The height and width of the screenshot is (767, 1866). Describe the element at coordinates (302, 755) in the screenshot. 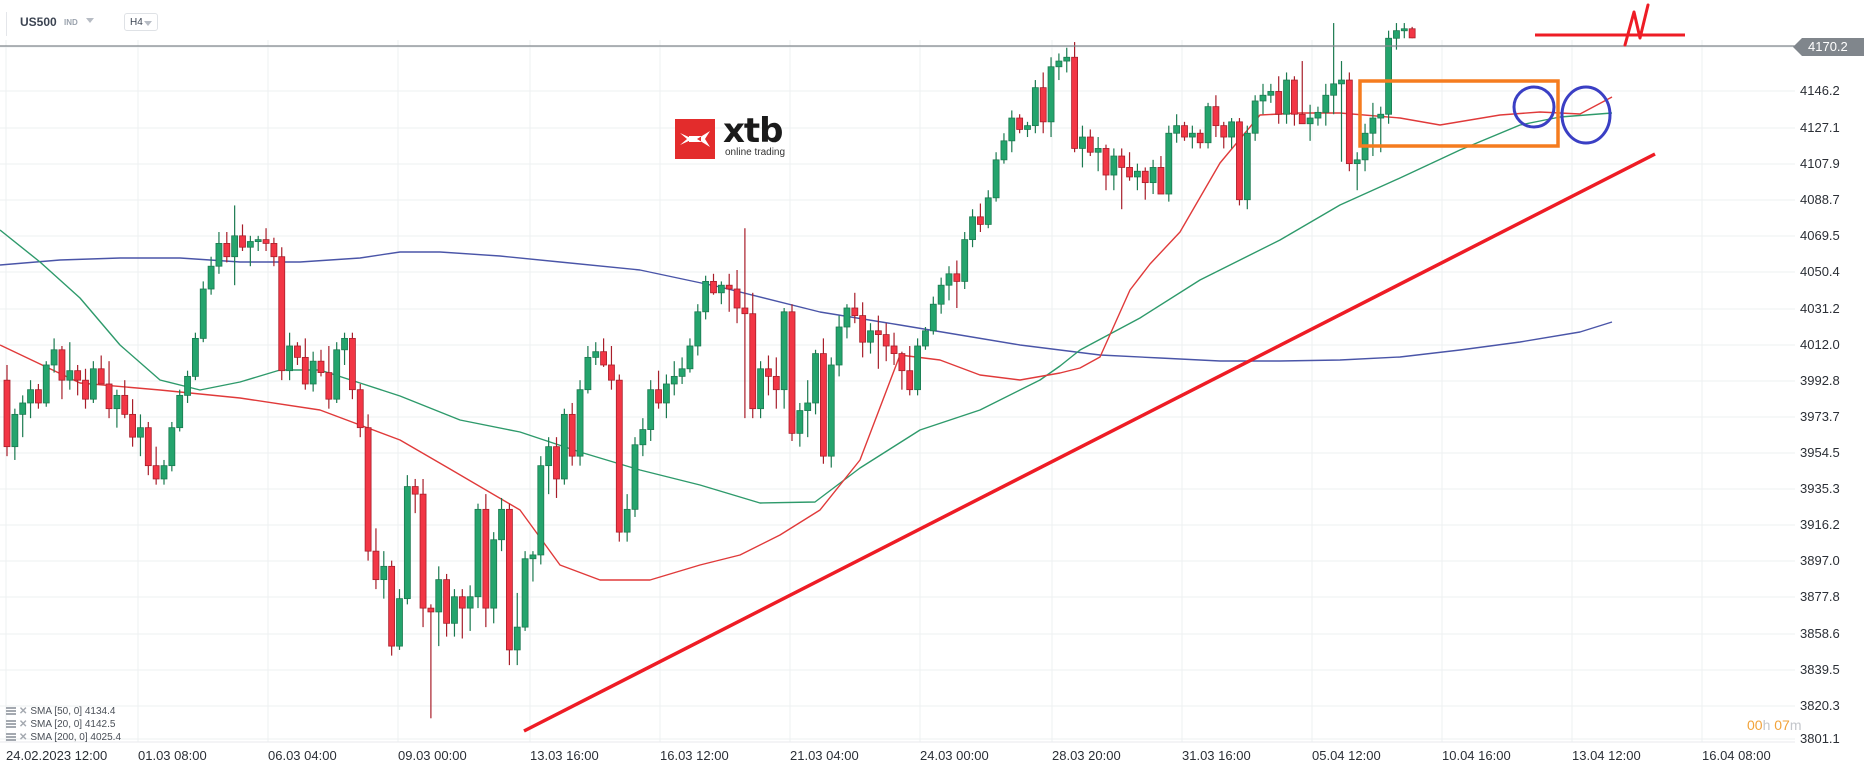

I see `time-tick-label: 06.03 04:00` at that location.